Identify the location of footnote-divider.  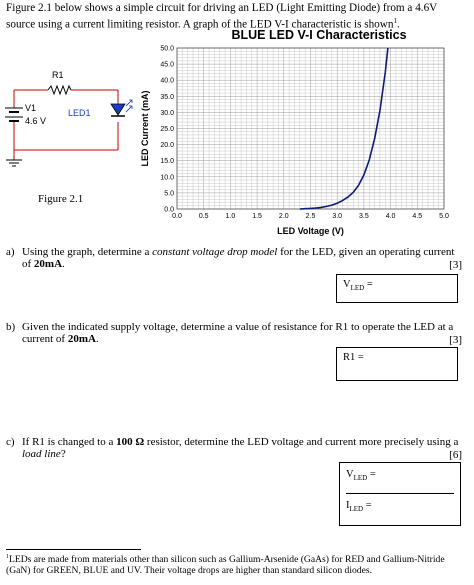
(73, 549).